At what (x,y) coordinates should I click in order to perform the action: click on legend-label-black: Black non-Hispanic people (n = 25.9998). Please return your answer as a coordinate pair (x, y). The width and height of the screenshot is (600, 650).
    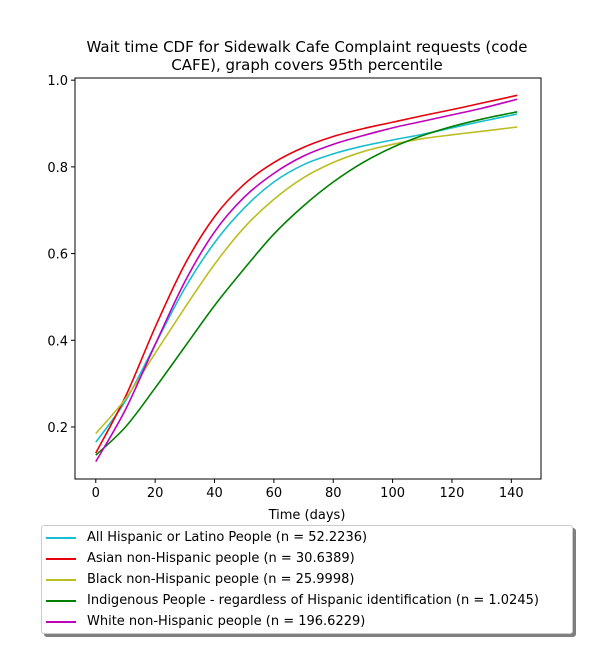
    Looking at the image, I should click on (221, 579).